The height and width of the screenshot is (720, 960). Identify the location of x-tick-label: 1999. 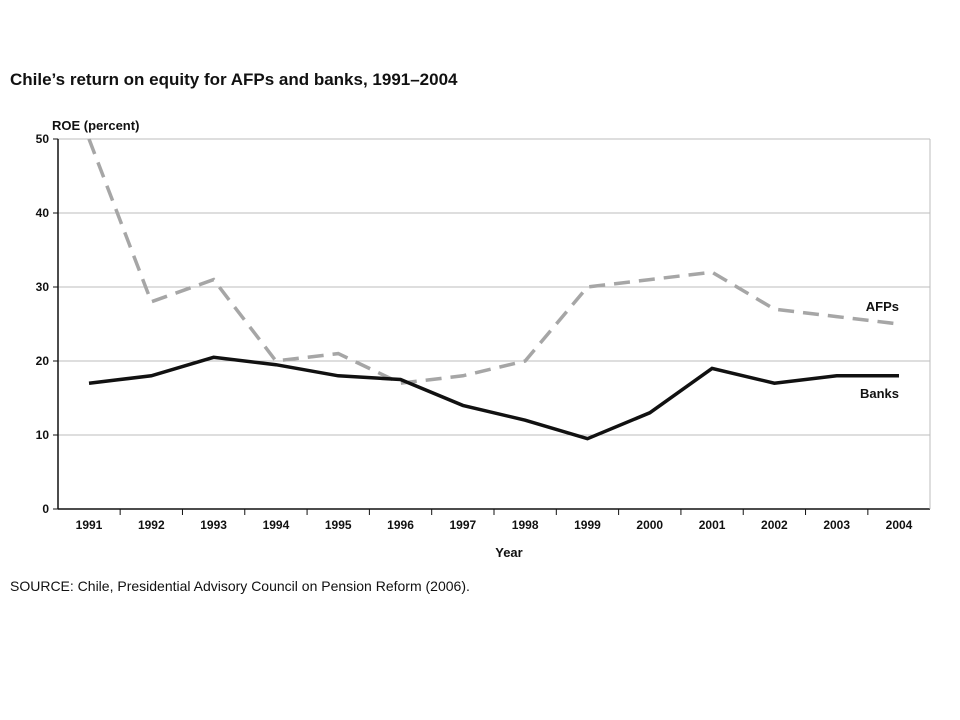
(587, 525).